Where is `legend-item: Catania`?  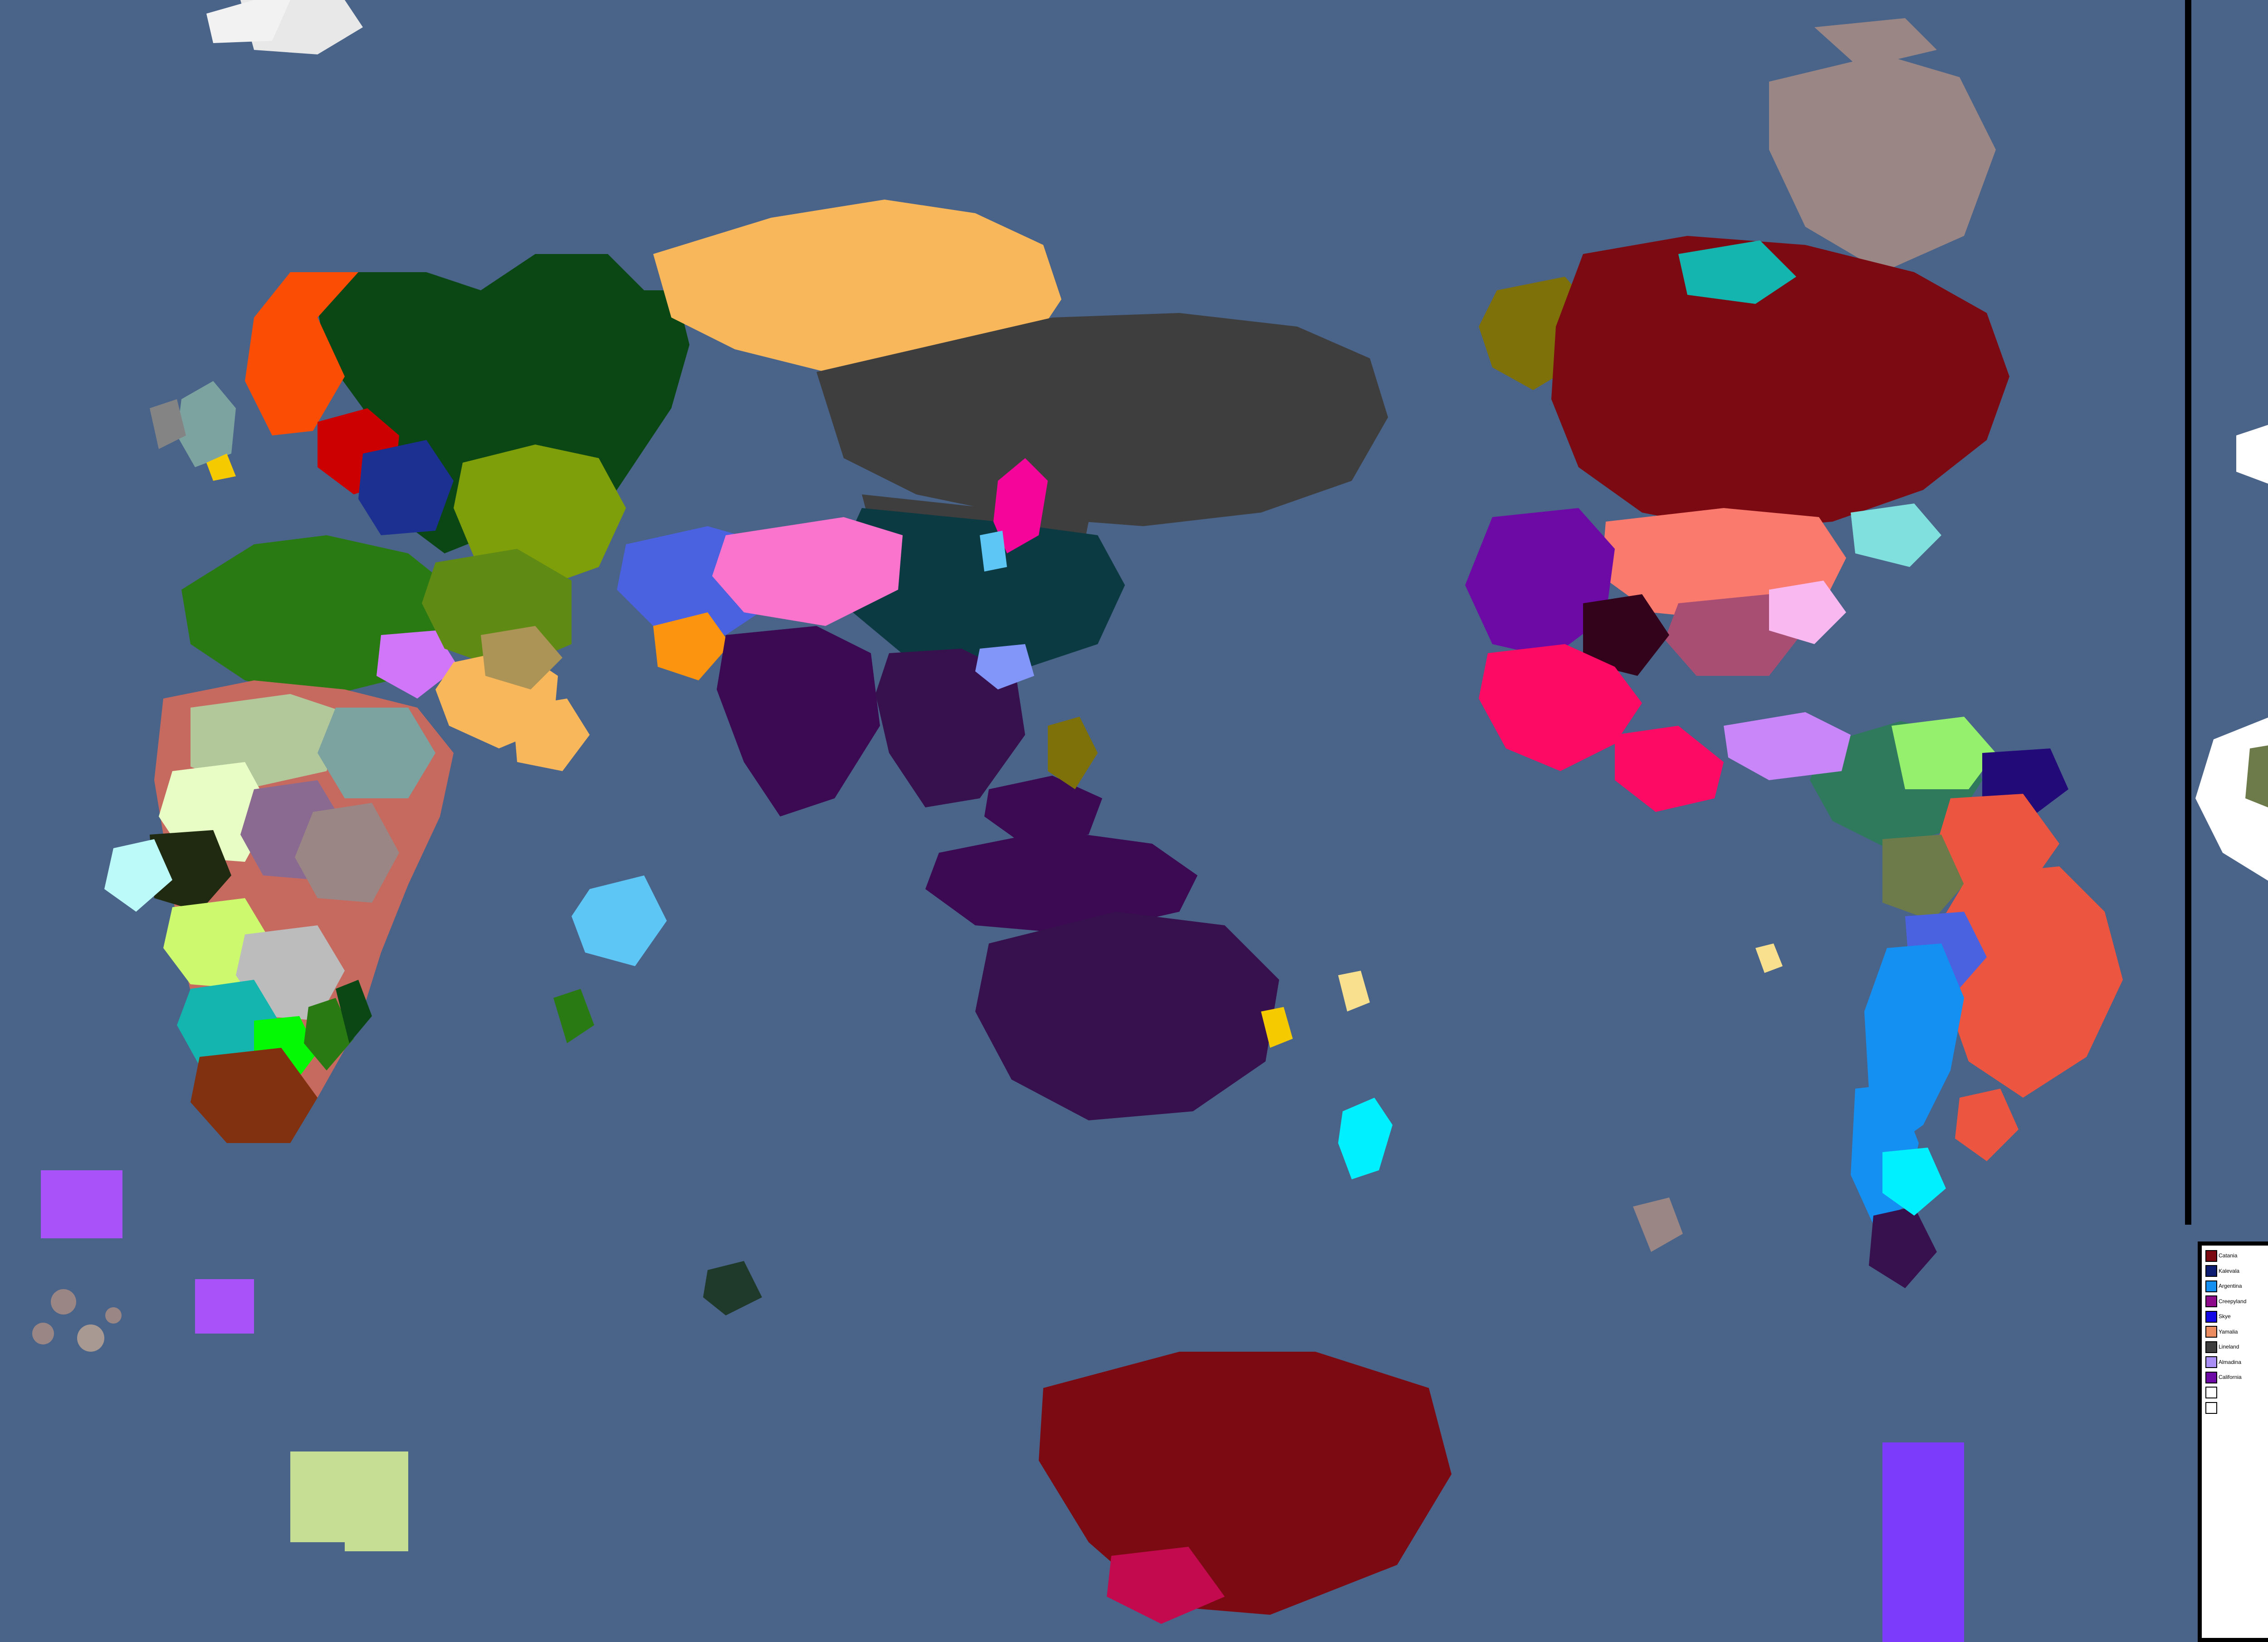 legend-item: Catania is located at coordinates (2236, 1256).